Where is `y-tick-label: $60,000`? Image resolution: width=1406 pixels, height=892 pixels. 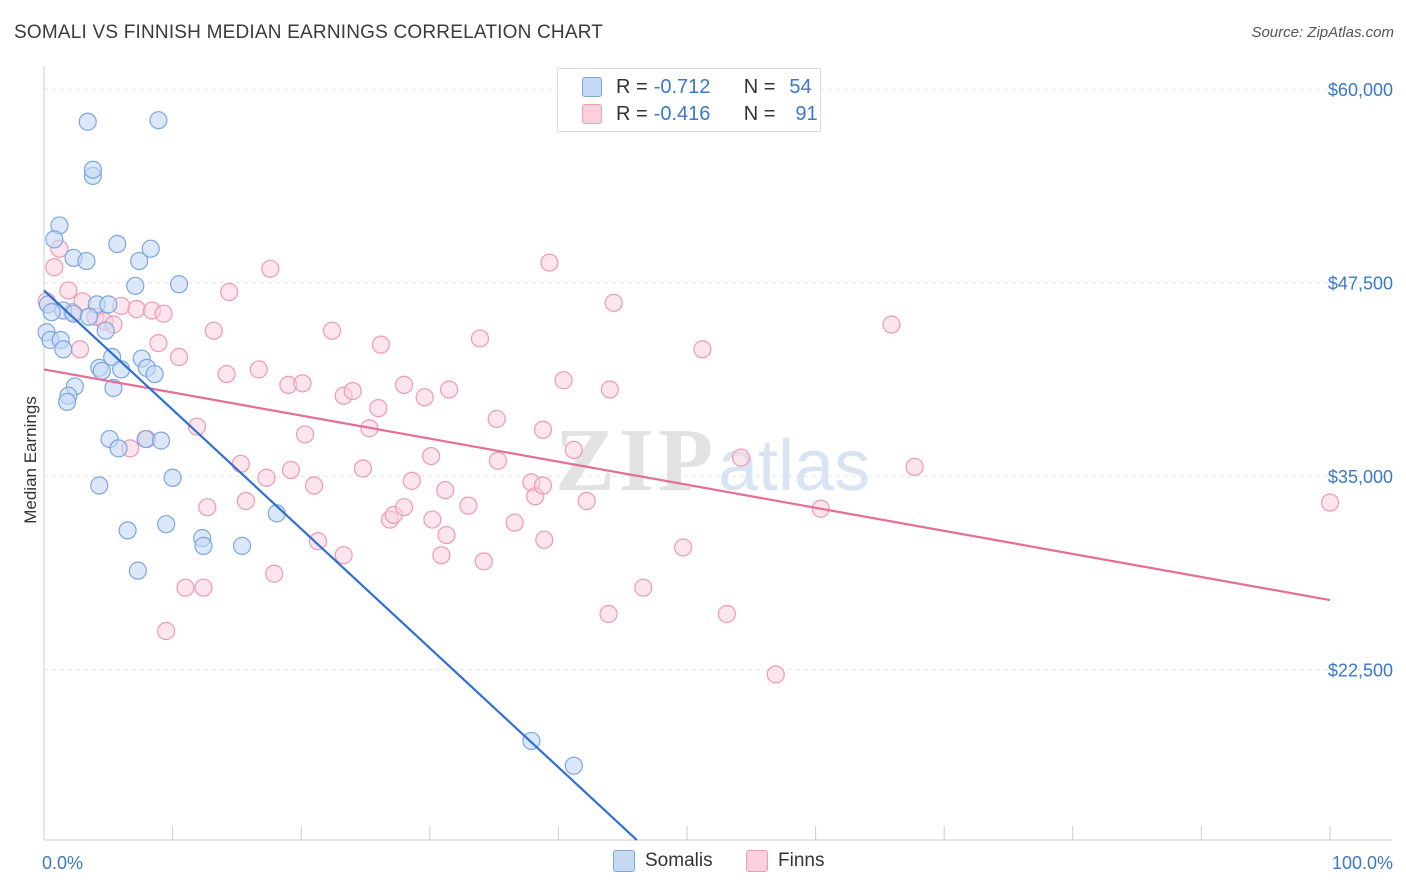
y-tick-label: $60,000 is located at coordinates (1360, 90).